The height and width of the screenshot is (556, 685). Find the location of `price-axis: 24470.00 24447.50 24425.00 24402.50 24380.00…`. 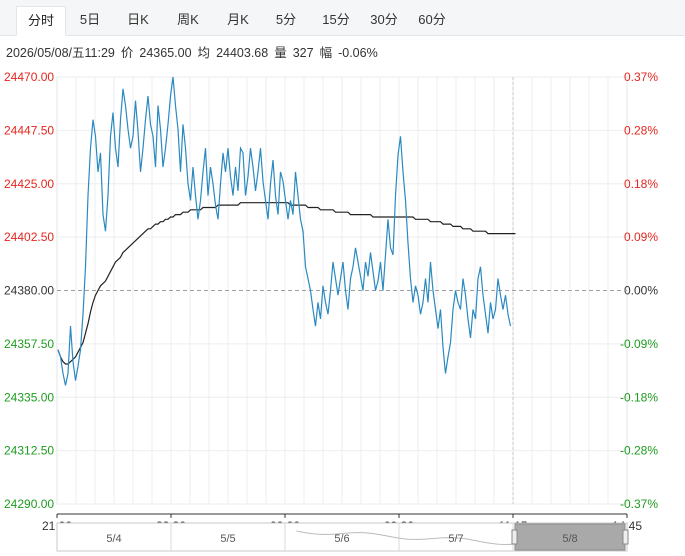

price-axis: 24470.00 24447.50 24425.00 24402.50 24380.00… is located at coordinates (29, 290).